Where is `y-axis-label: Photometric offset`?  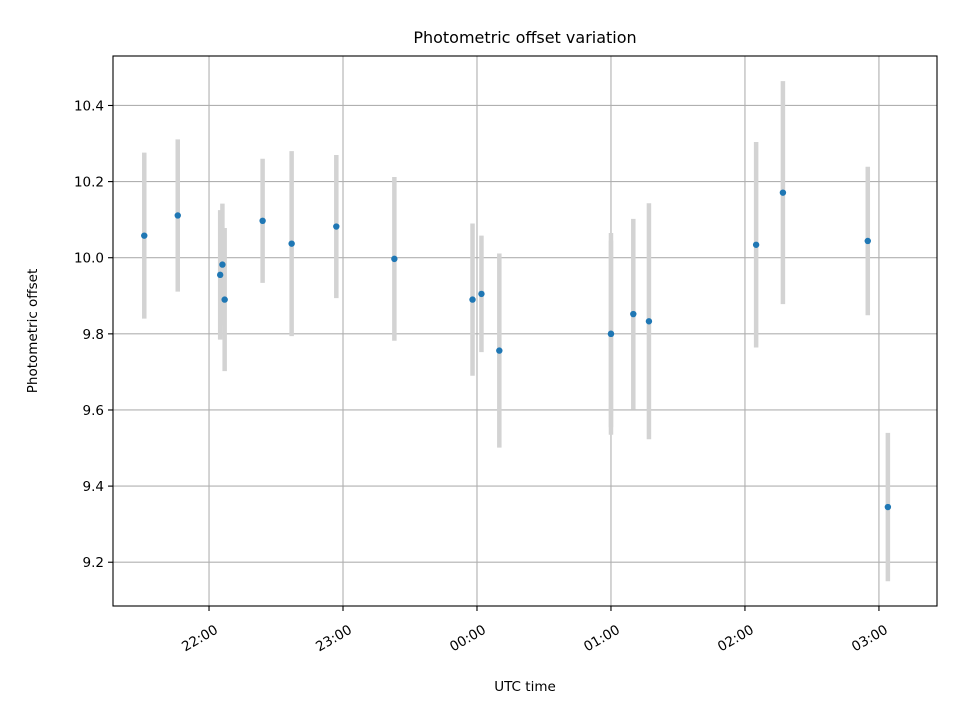 y-axis-label: Photometric offset is located at coordinates (33, 331).